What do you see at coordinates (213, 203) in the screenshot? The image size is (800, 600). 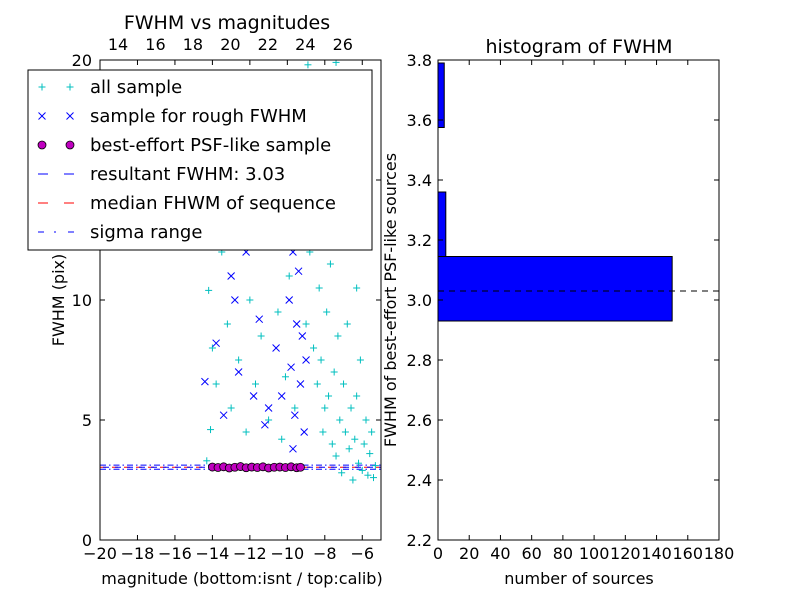 I see `legend-entry-label: median FHWM of sequence` at bounding box center [213, 203].